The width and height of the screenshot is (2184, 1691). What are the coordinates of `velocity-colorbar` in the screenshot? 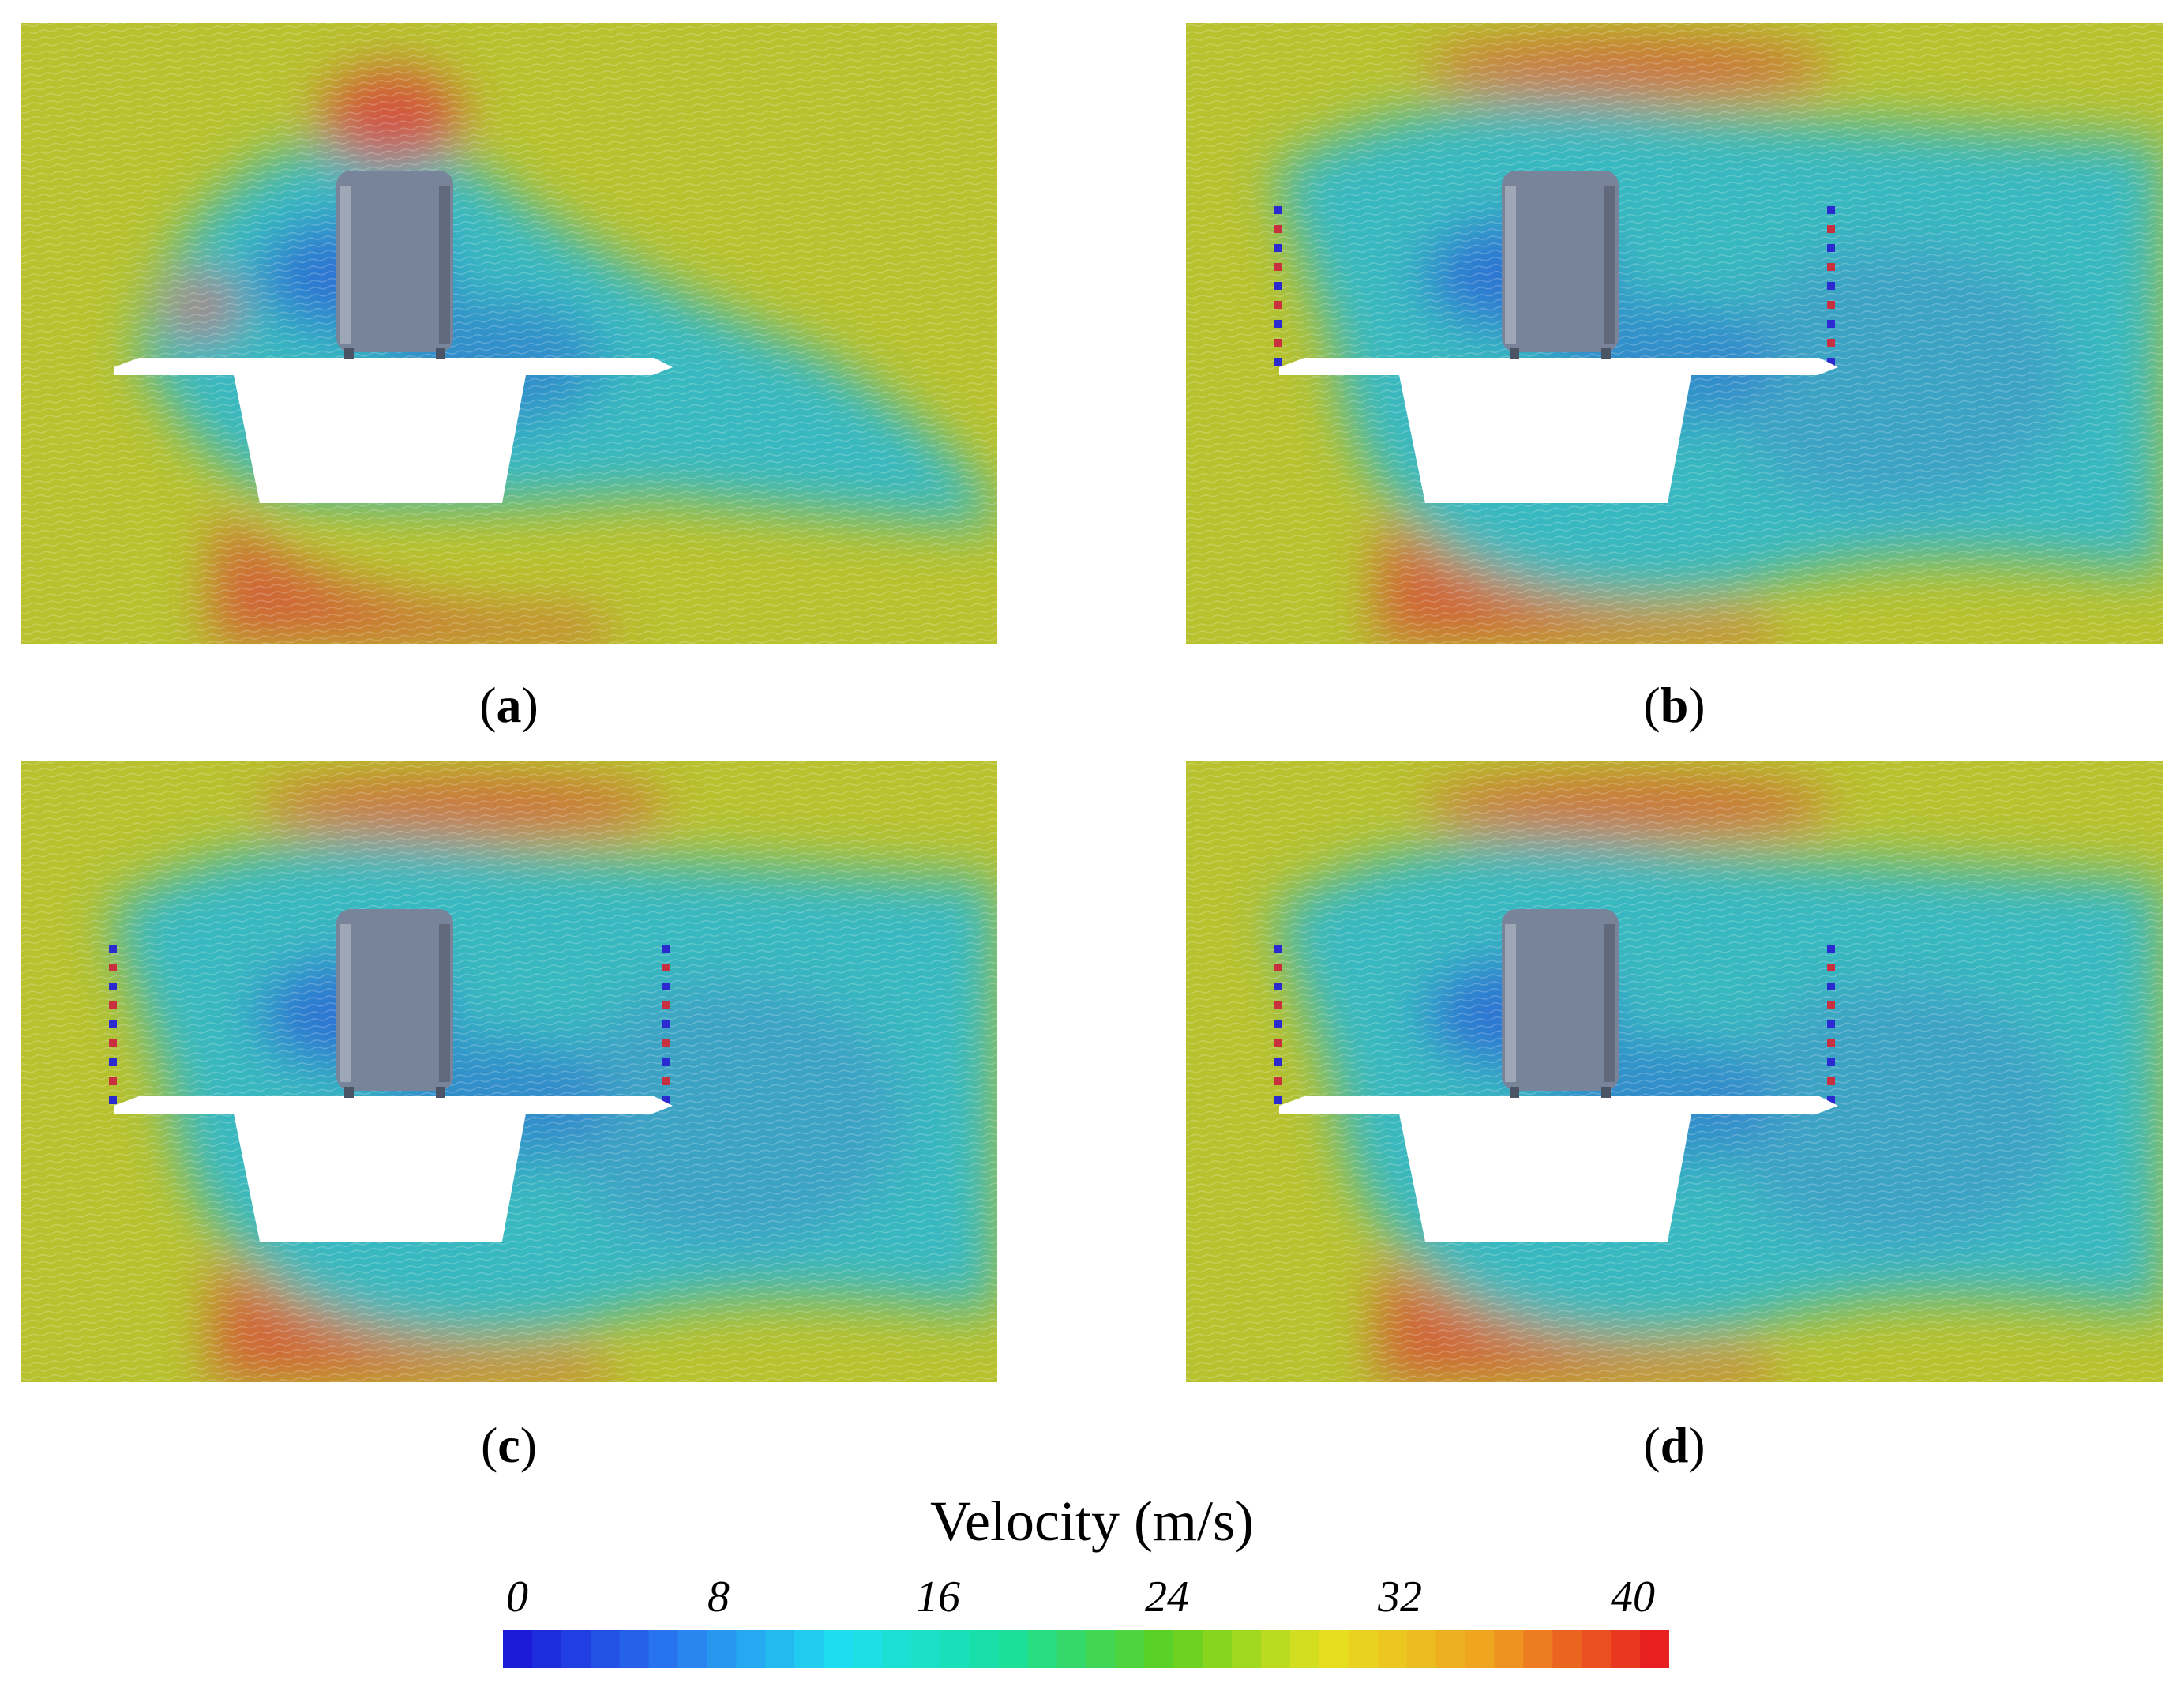 It's located at (1086, 1649).